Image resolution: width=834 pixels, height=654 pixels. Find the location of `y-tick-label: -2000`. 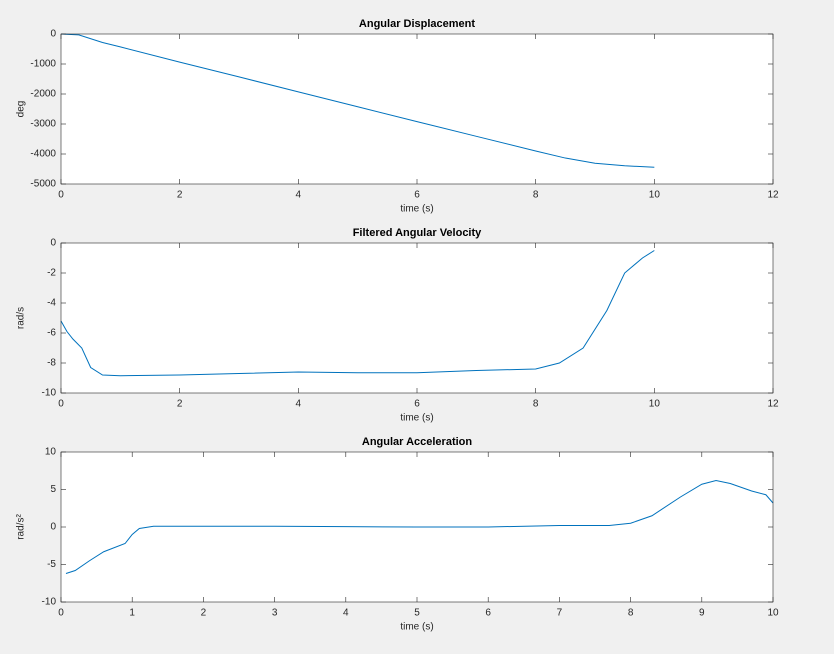

y-tick-label: -2000 is located at coordinates (43, 94).